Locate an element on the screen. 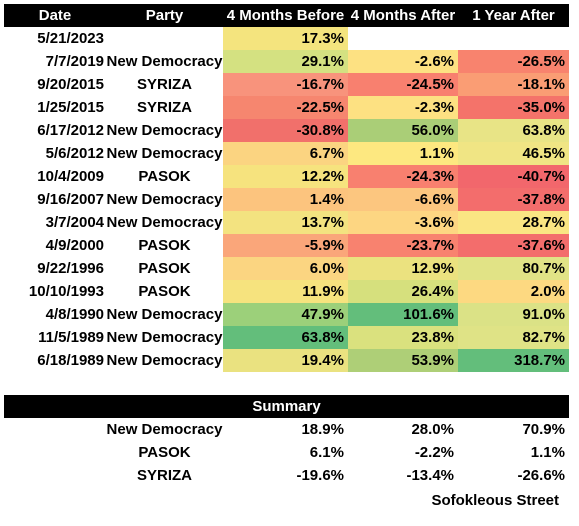 The height and width of the screenshot is (526, 579). table-row: 10/10/1993 PASOK 11.9% 26.4% 2.0% is located at coordinates (286, 291).